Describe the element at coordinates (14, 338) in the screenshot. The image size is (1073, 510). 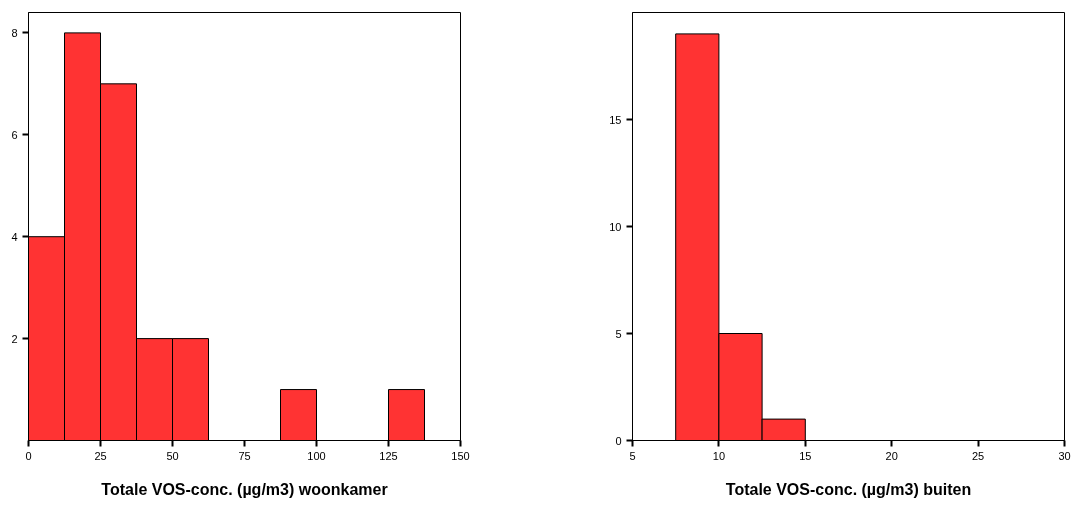
I see `y-tick-label: 2` at that location.